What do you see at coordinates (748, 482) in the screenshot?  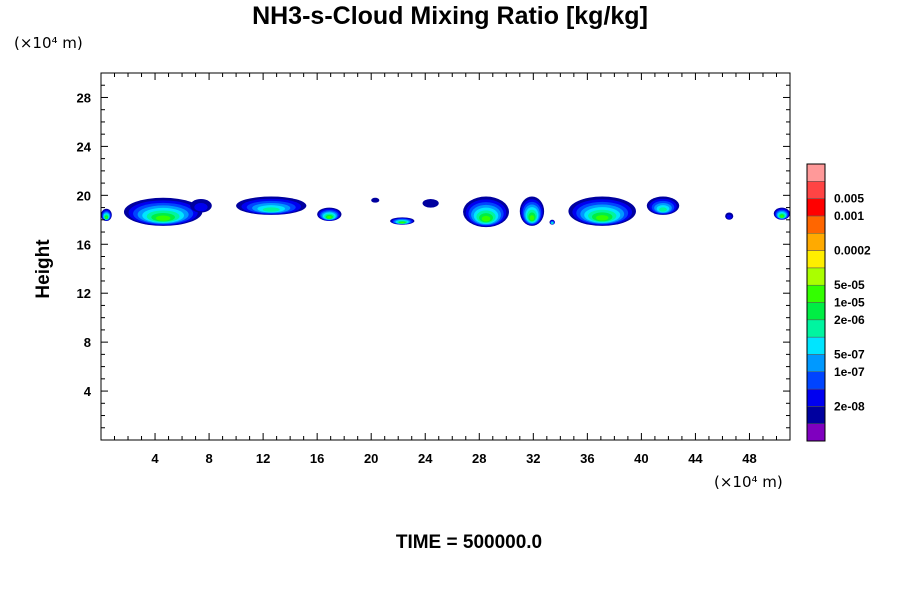 I see `x-axis-unit: (×10⁴ m)` at bounding box center [748, 482].